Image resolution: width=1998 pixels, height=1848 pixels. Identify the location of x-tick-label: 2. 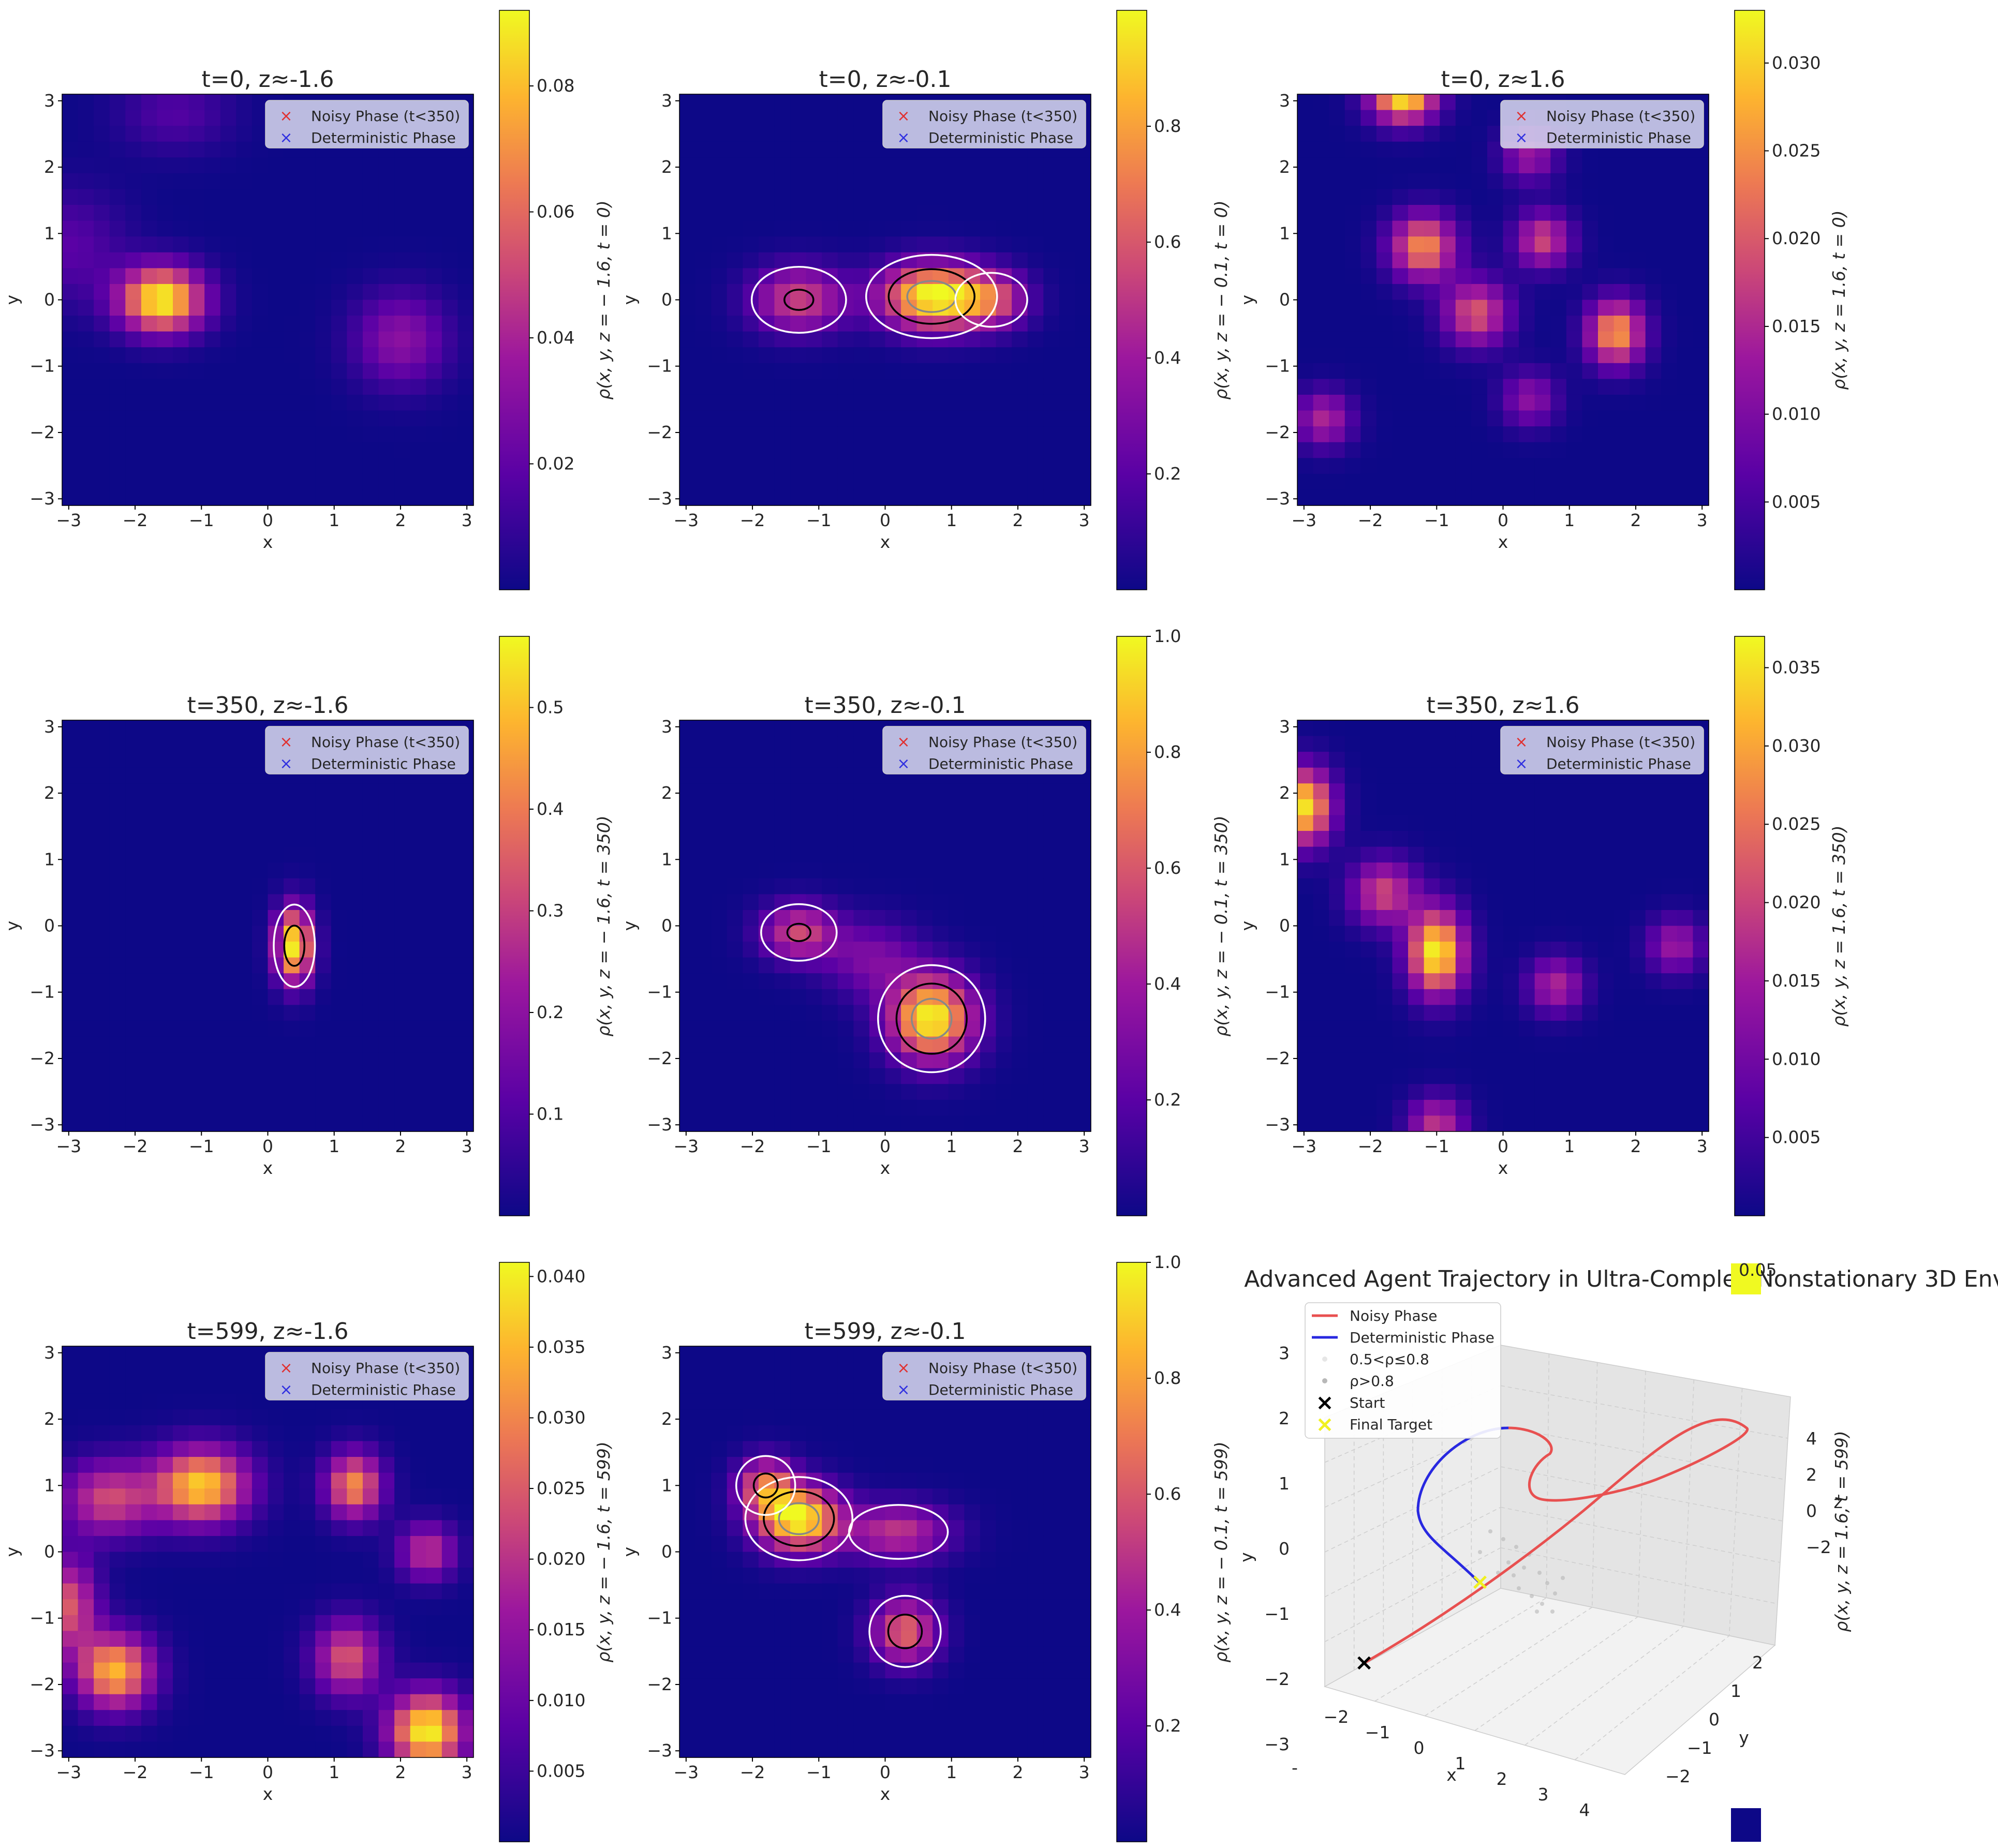
(1635, 1146).